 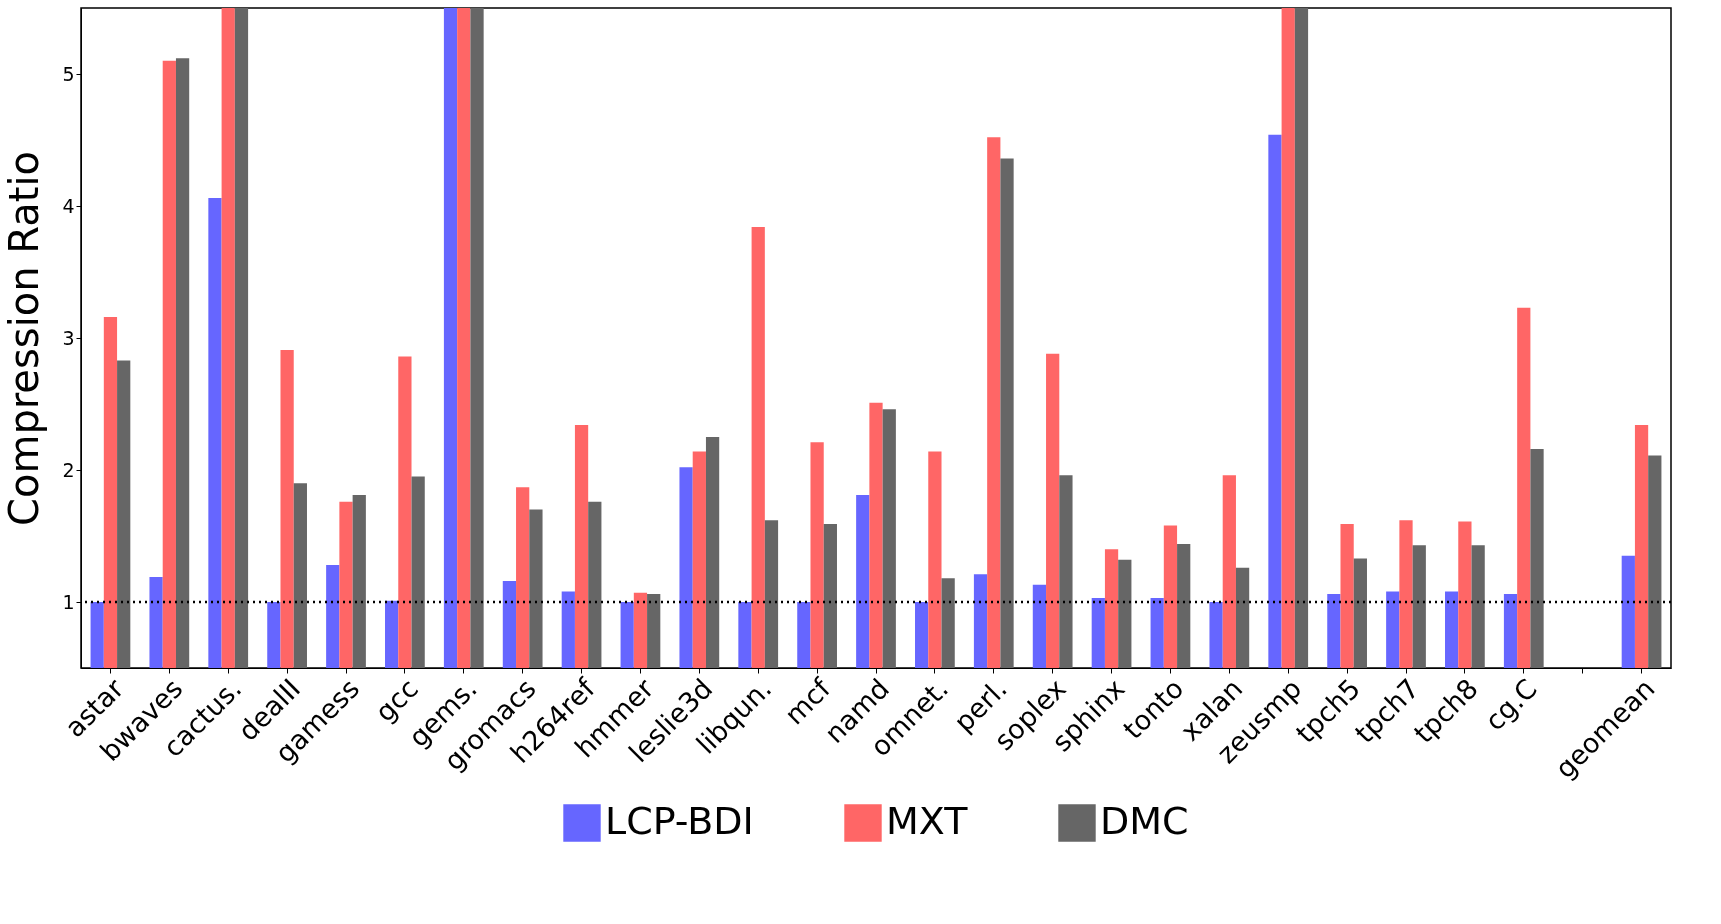 What do you see at coordinates (24, 338) in the screenshot?
I see `y-axis-title: Compression Ratio` at bounding box center [24, 338].